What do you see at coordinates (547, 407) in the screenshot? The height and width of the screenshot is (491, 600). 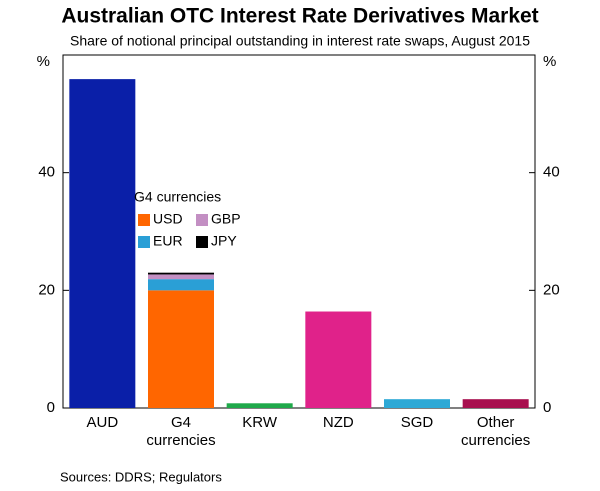 I see `y-tick-label-right: 0` at bounding box center [547, 407].